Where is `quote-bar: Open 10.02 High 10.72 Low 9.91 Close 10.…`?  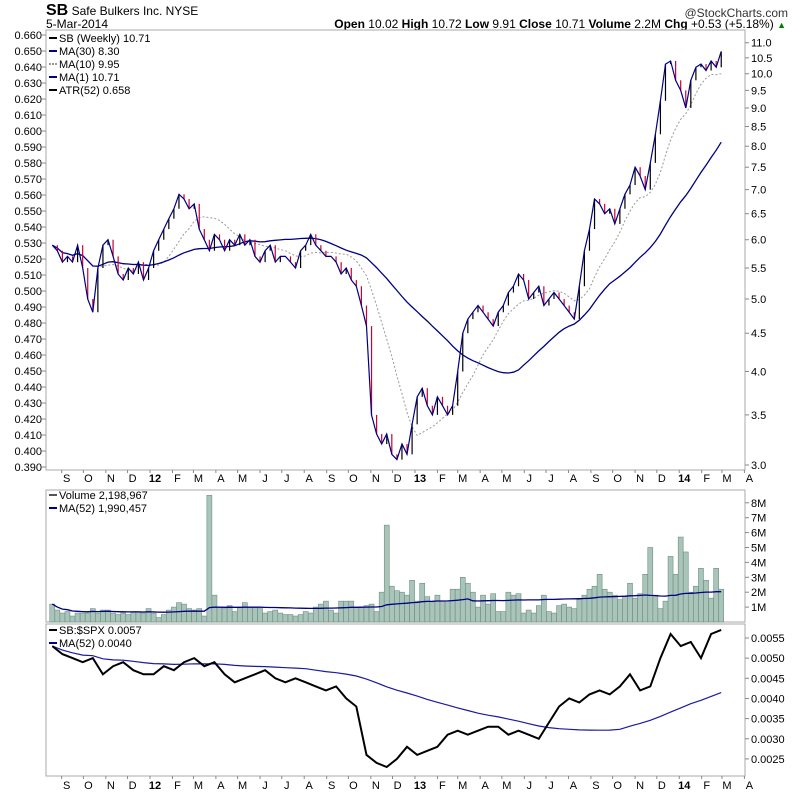 quote-bar: Open 10.02 High 10.72 Low 9.91 Close 10.… is located at coordinates (560, 24).